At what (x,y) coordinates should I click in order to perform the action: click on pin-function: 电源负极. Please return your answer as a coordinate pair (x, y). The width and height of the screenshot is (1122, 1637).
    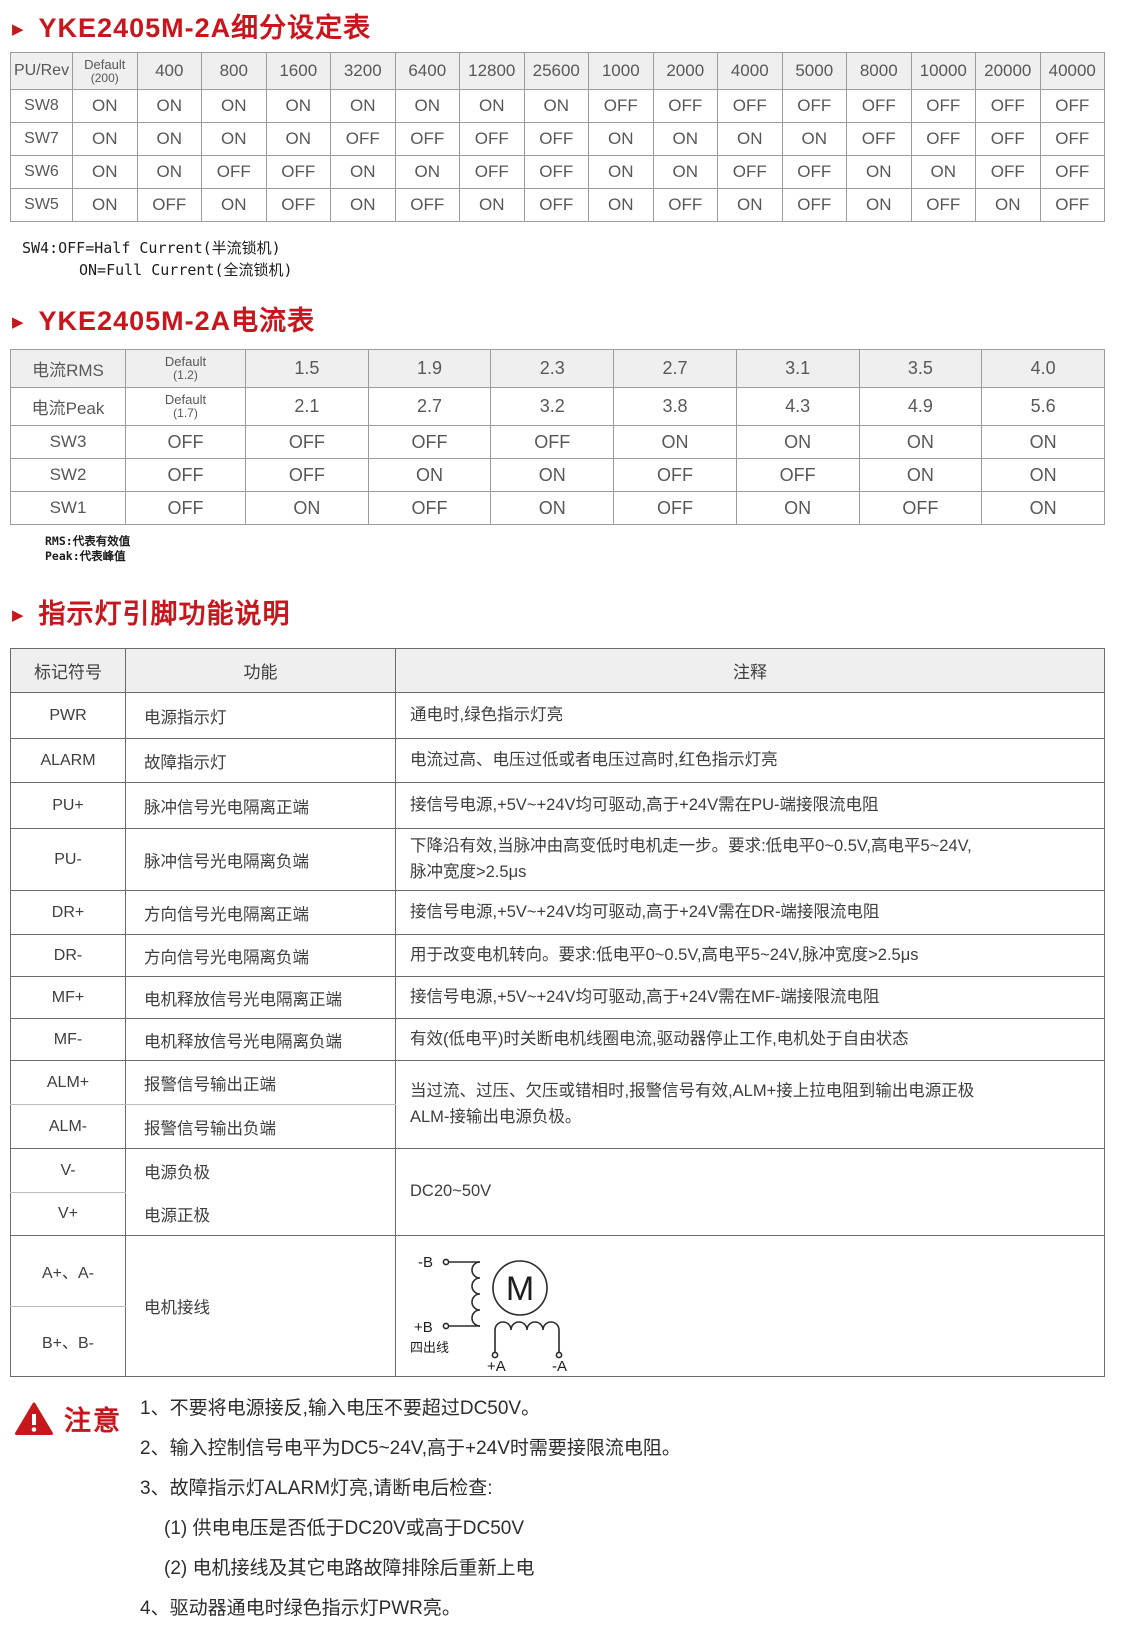
    Looking at the image, I should click on (260, 1170).